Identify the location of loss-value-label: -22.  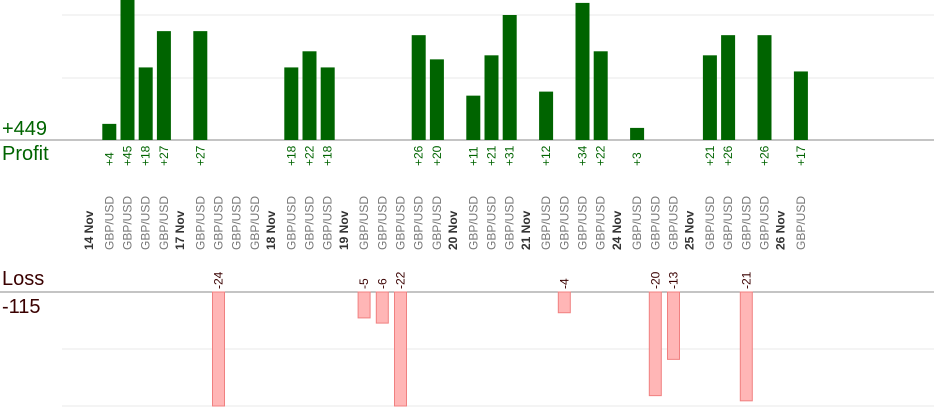
(401, 280).